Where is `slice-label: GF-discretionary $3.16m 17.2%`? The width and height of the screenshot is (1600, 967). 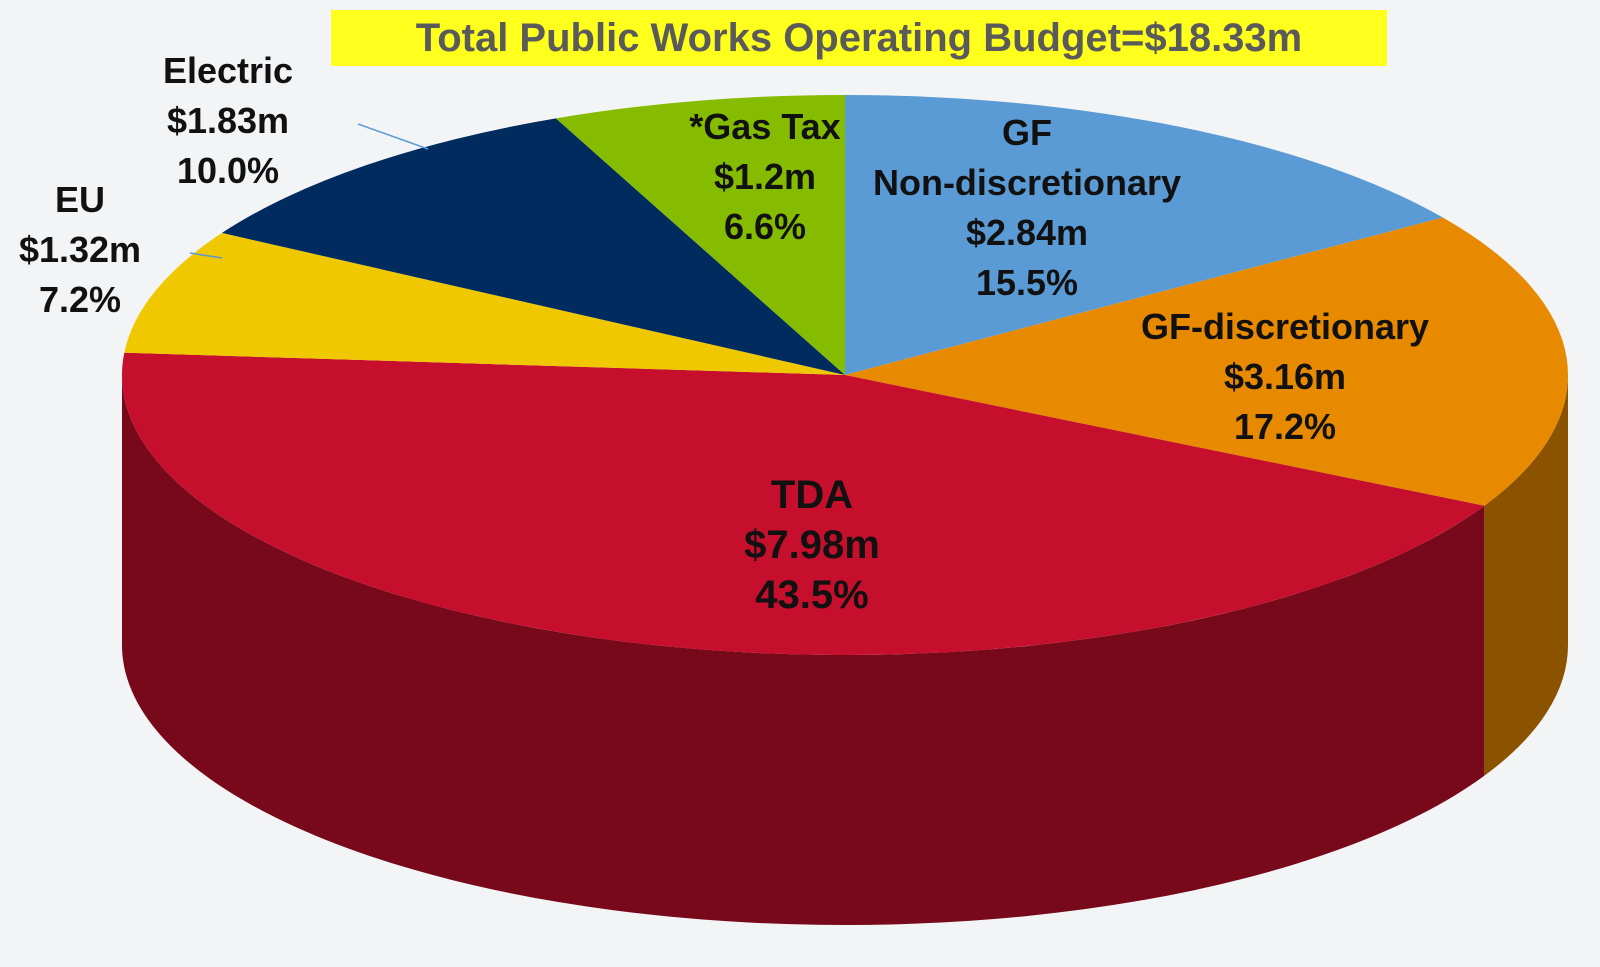
slice-label: GF-discretionary $3.16m 17.2% is located at coordinates (1285, 377).